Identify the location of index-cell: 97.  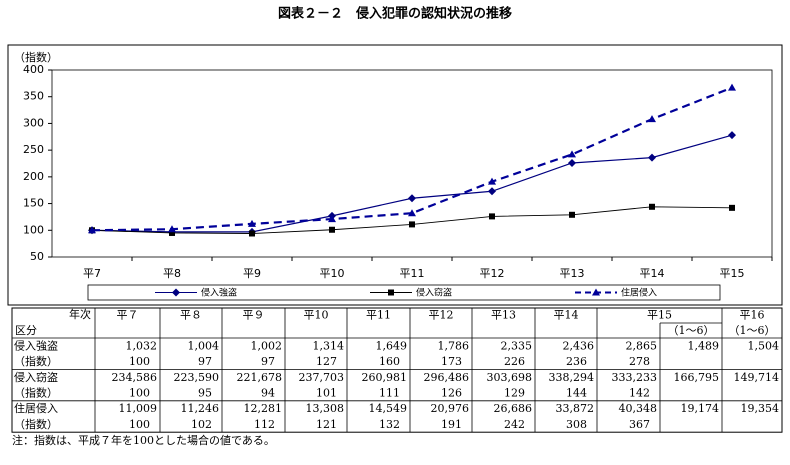
(268, 361).